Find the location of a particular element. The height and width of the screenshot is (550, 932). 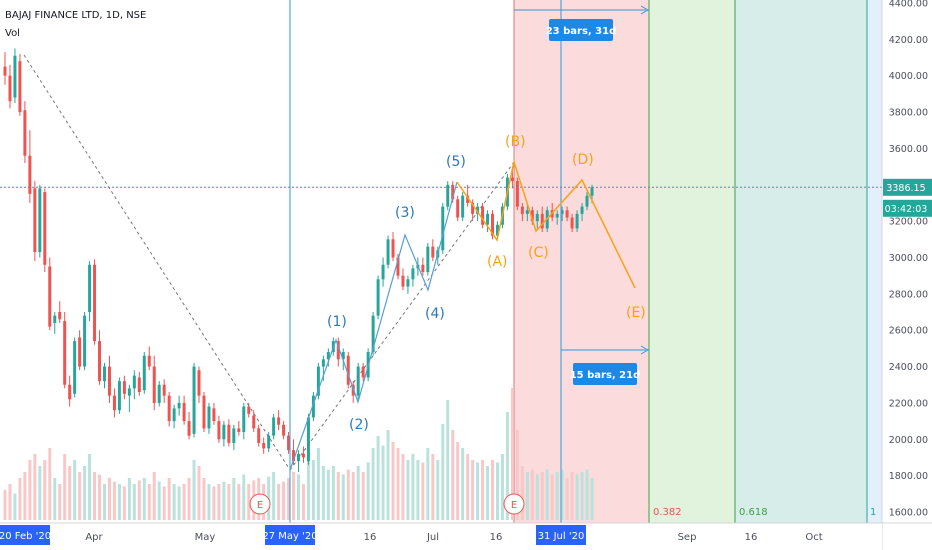

wave-label-2: (2) is located at coordinates (359, 425).